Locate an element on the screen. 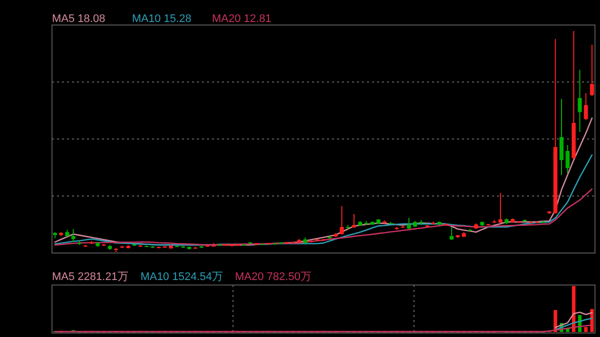 The width and height of the screenshot is (600, 337). text: MA5 2281.21万 is located at coordinates (90, 277).